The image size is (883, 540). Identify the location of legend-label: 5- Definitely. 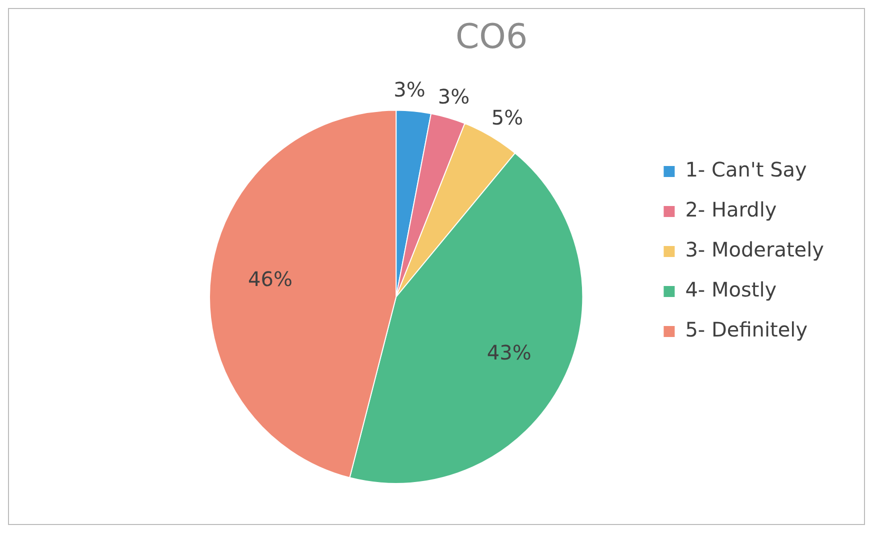
(746, 330).